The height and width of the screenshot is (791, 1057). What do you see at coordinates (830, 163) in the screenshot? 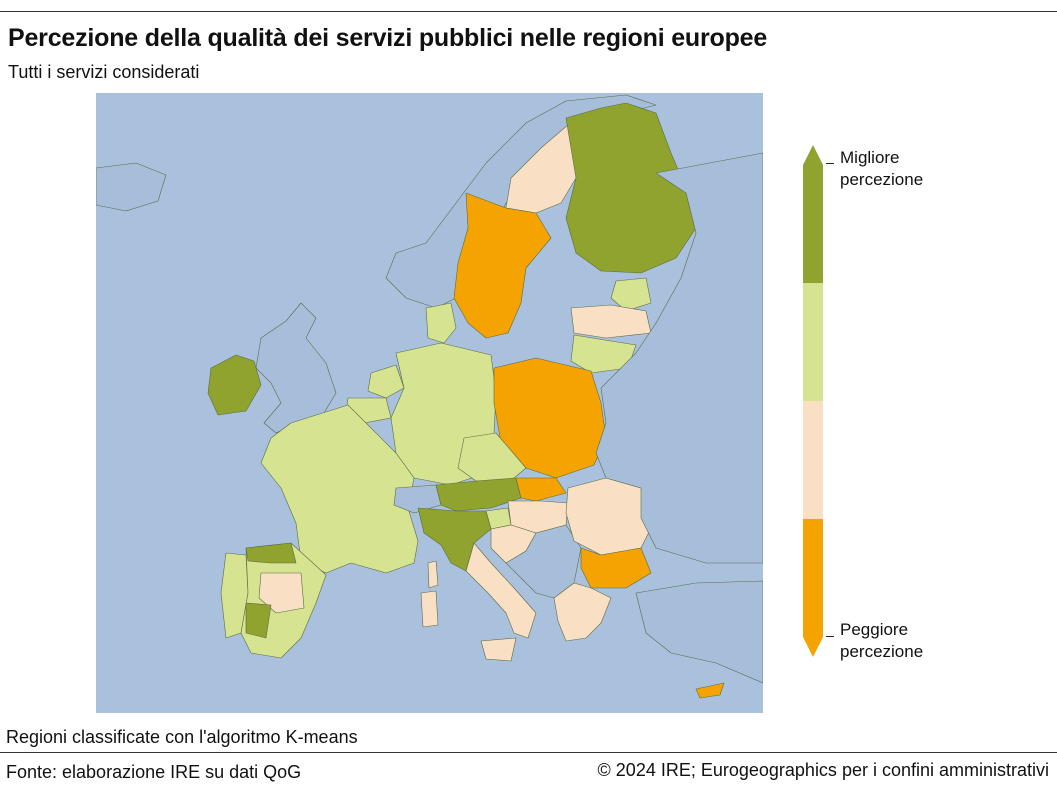
I see `legend-top-tick` at bounding box center [830, 163].